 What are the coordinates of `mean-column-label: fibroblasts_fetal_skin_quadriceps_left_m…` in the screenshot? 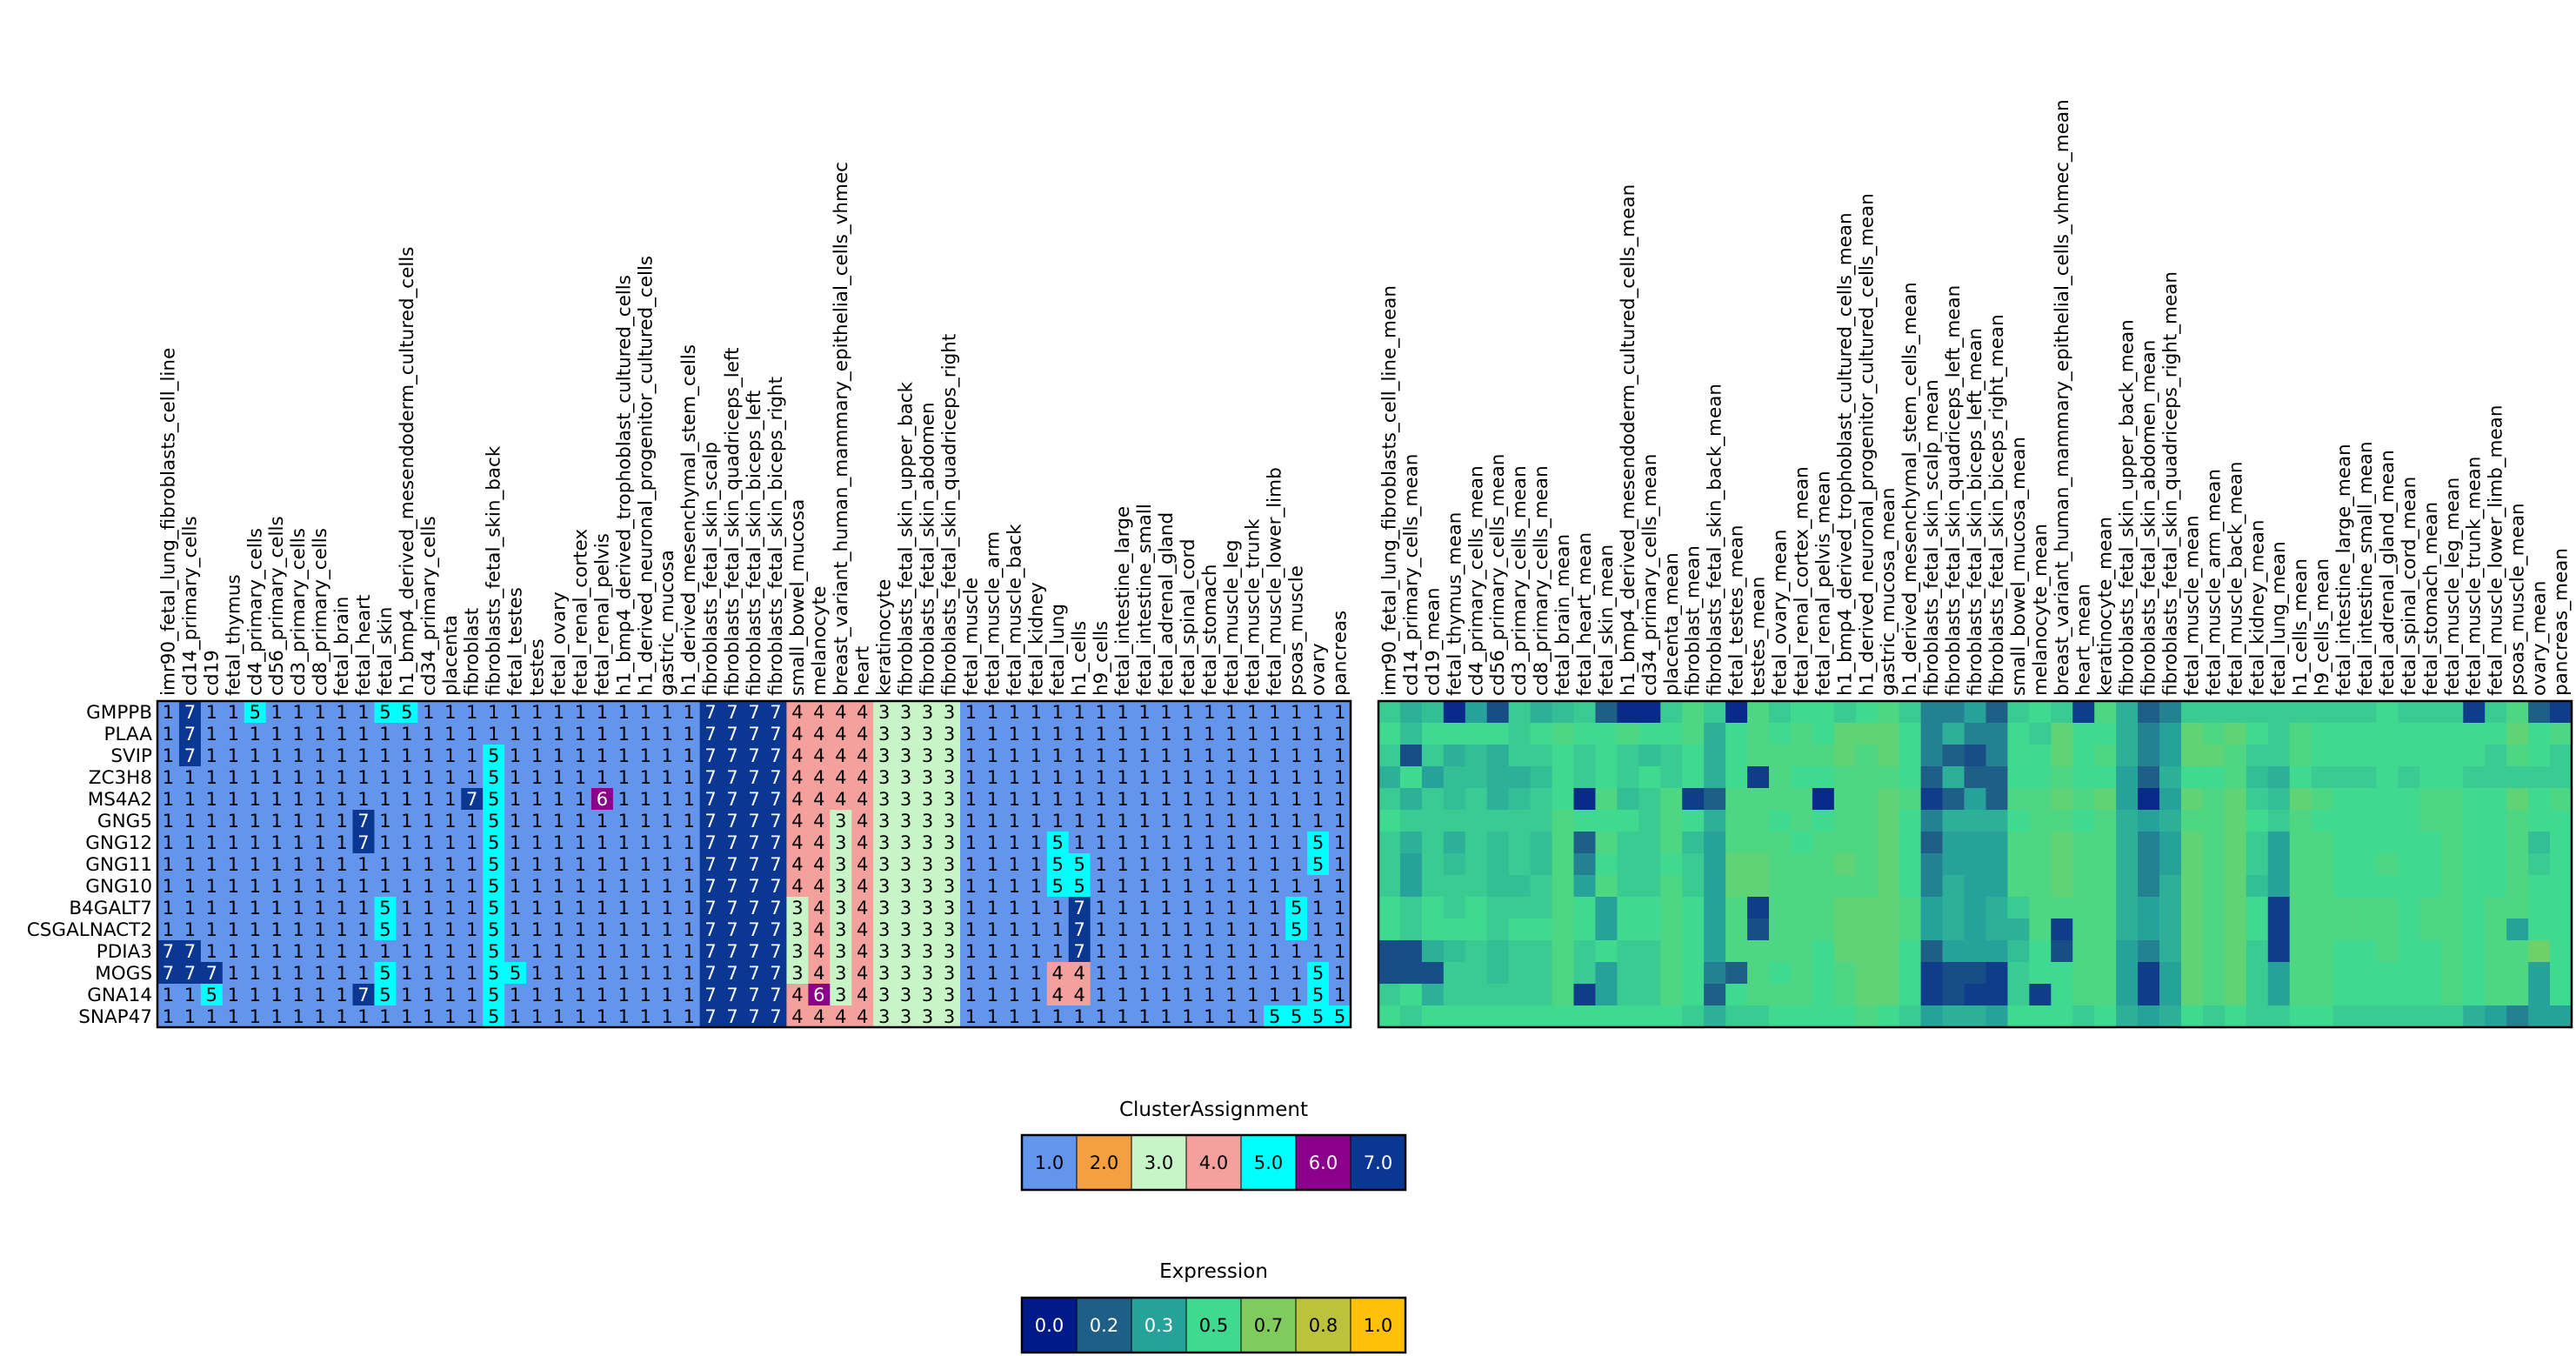 It's located at (1954, 490).